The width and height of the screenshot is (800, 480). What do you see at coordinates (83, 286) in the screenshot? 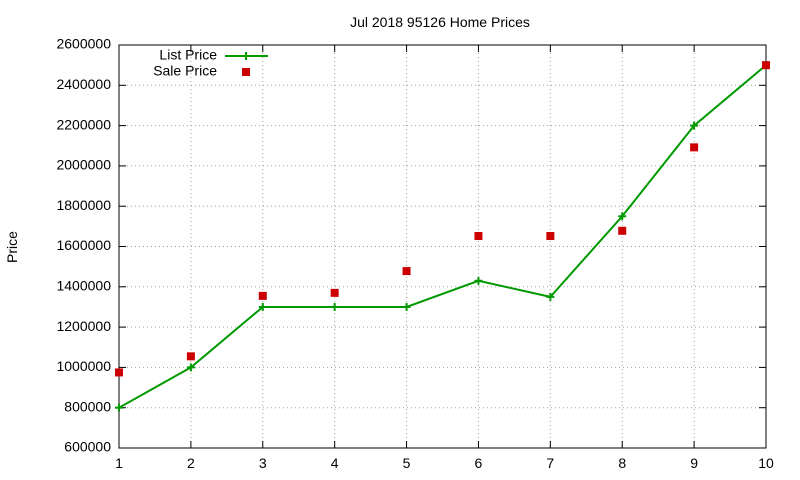
I see `y-tick-label: 1400000` at bounding box center [83, 286].